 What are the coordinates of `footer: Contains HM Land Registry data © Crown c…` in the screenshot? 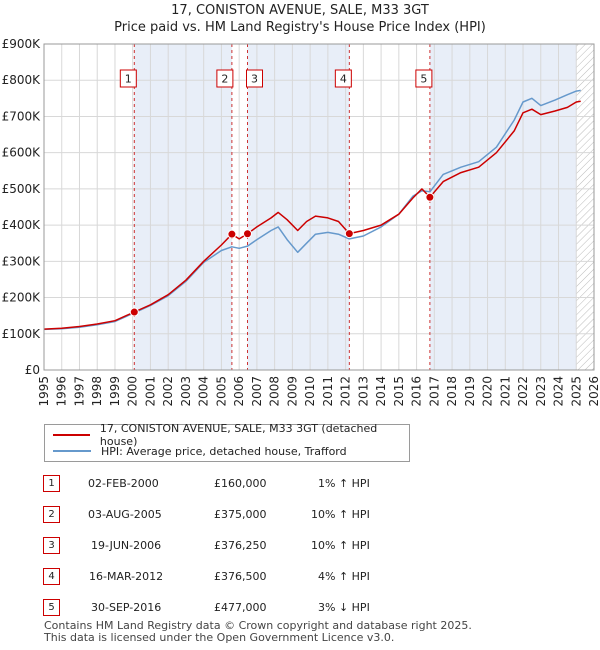 It's located at (258, 632).